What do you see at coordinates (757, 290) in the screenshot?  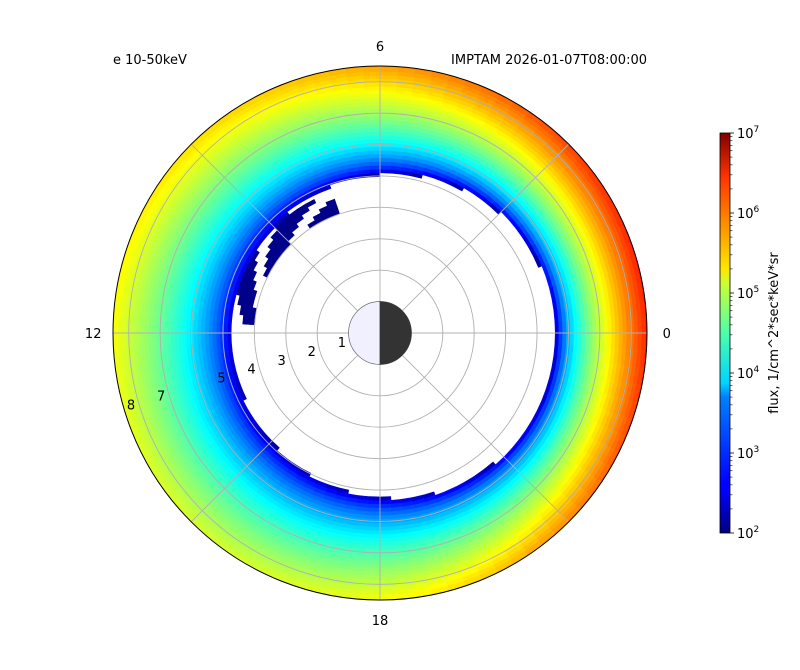 I see `colorbar-tick-exponent: 5` at bounding box center [757, 290].